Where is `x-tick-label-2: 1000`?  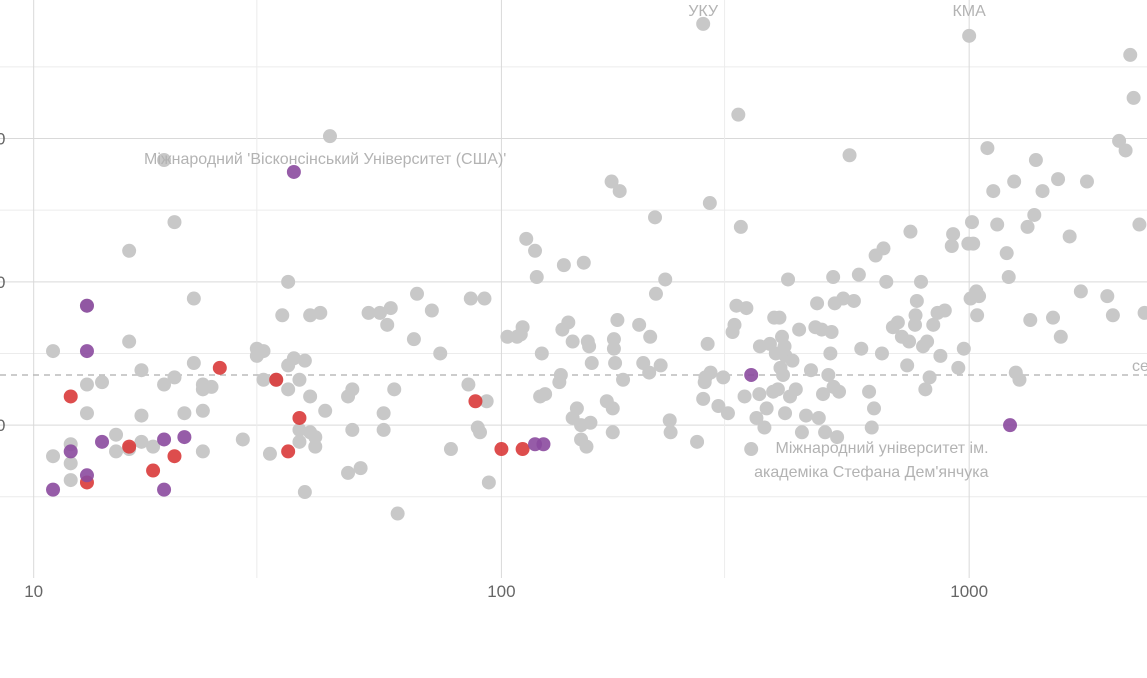
x-tick-label-2: 1000 is located at coordinates (969, 591).